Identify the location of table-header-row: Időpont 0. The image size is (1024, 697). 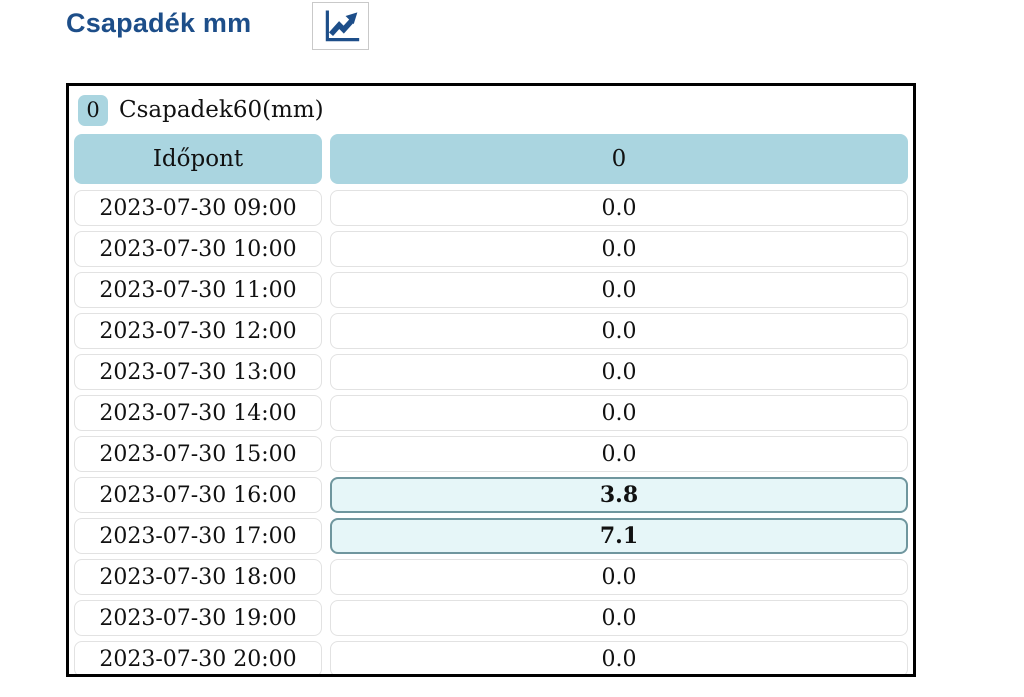
(491, 159).